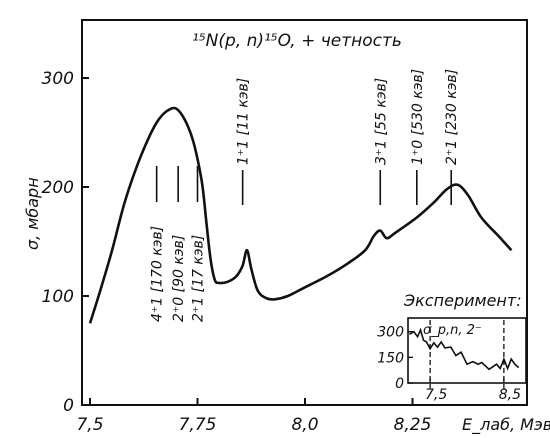 Image resolution: width=550 pixels, height=438 pixels. What do you see at coordinates (297, 41) in the screenshot?
I see `chart-title: ¹⁵N(p, n)¹⁵O, + четность` at bounding box center [297, 41].